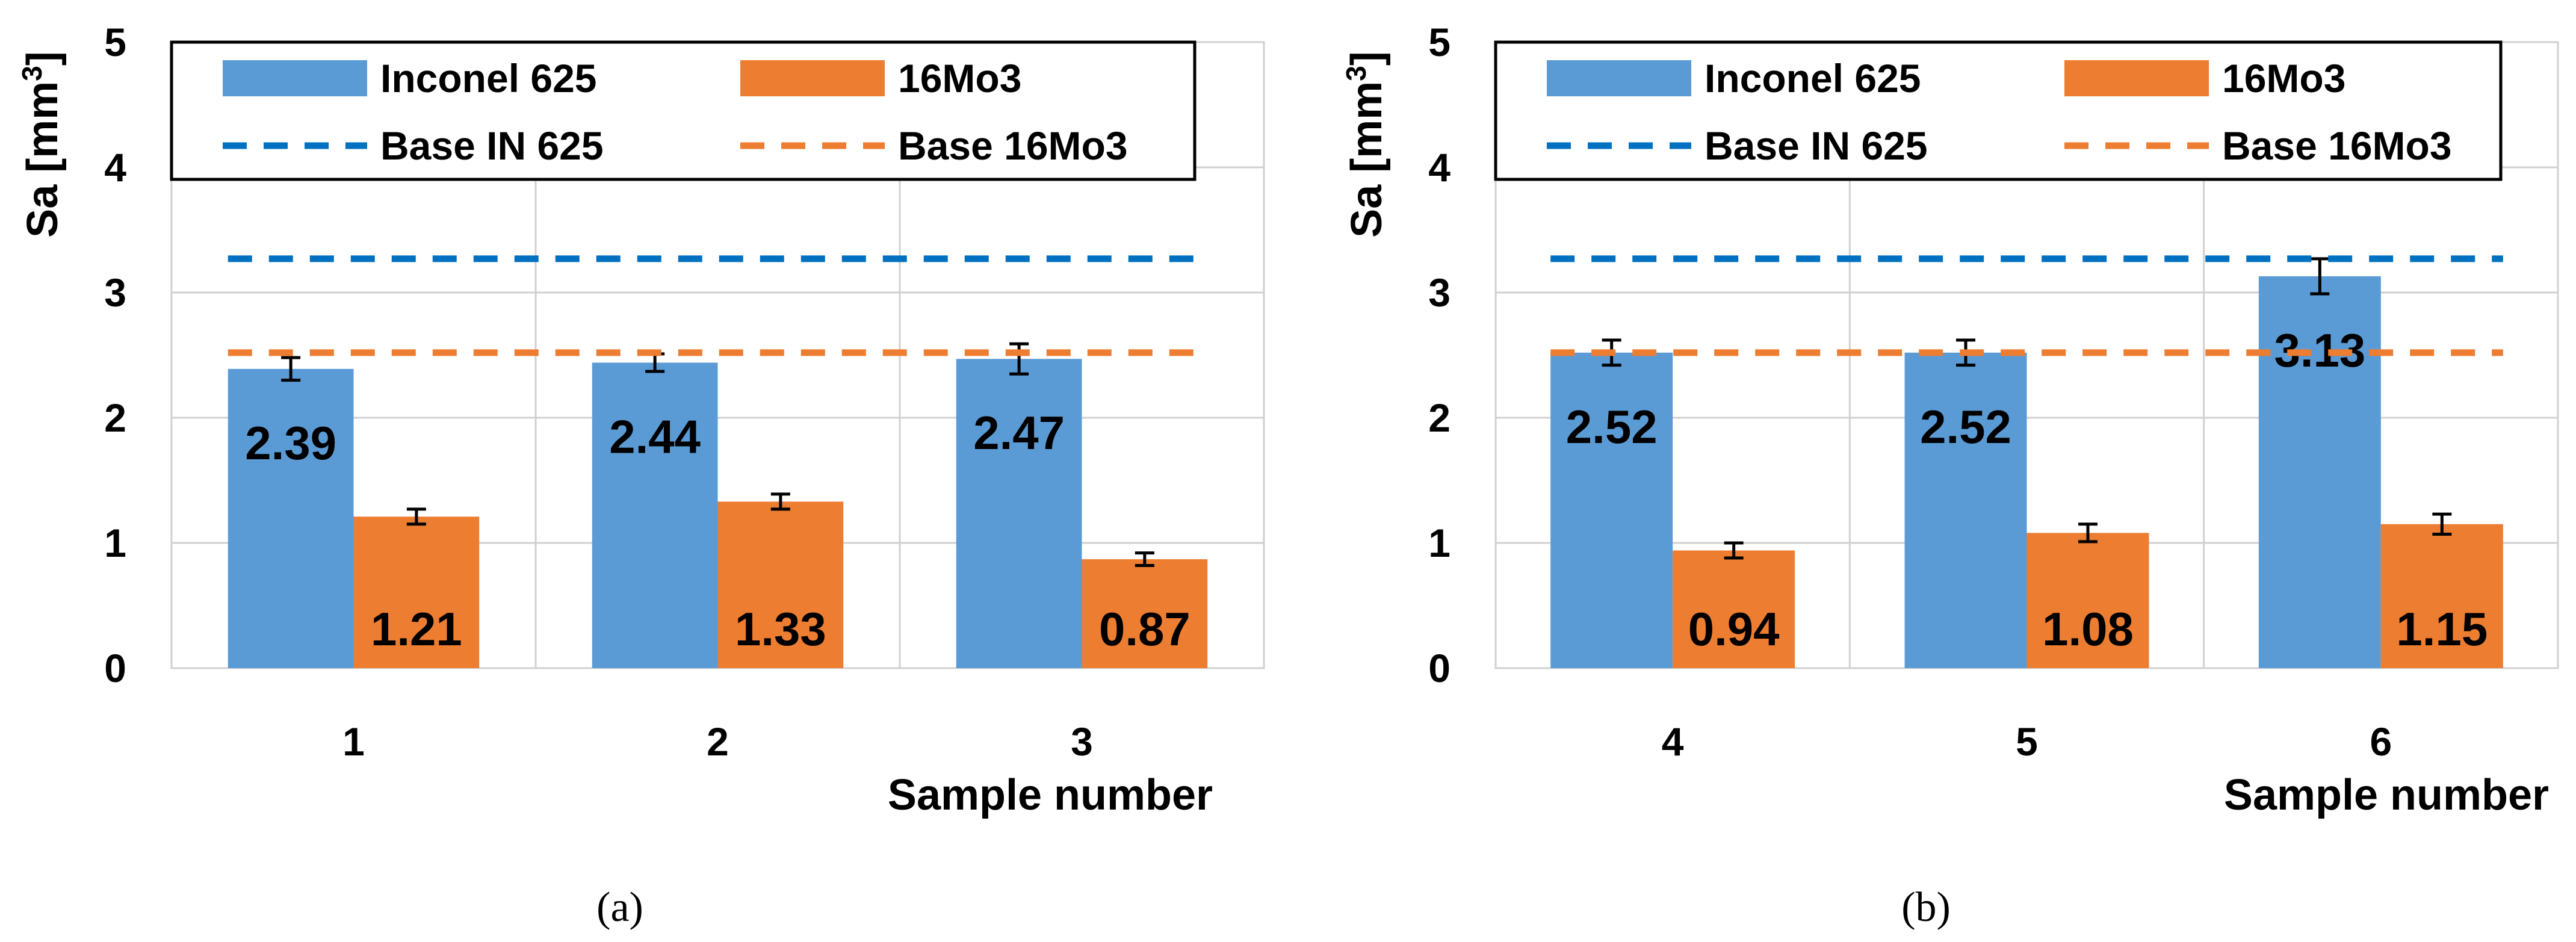  What do you see at coordinates (1019, 432) in the screenshot?
I see `data-label: 2.47` at bounding box center [1019, 432].